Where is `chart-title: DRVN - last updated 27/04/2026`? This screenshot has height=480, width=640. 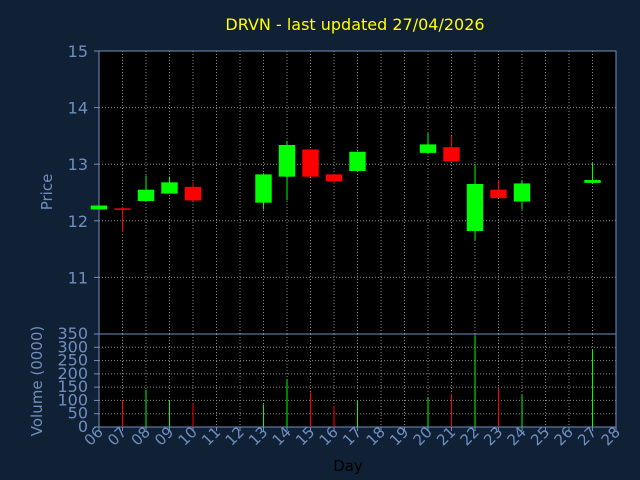 chart-title: DRVN - last updated 27/04/2026 is located at coordinates (354, 24).